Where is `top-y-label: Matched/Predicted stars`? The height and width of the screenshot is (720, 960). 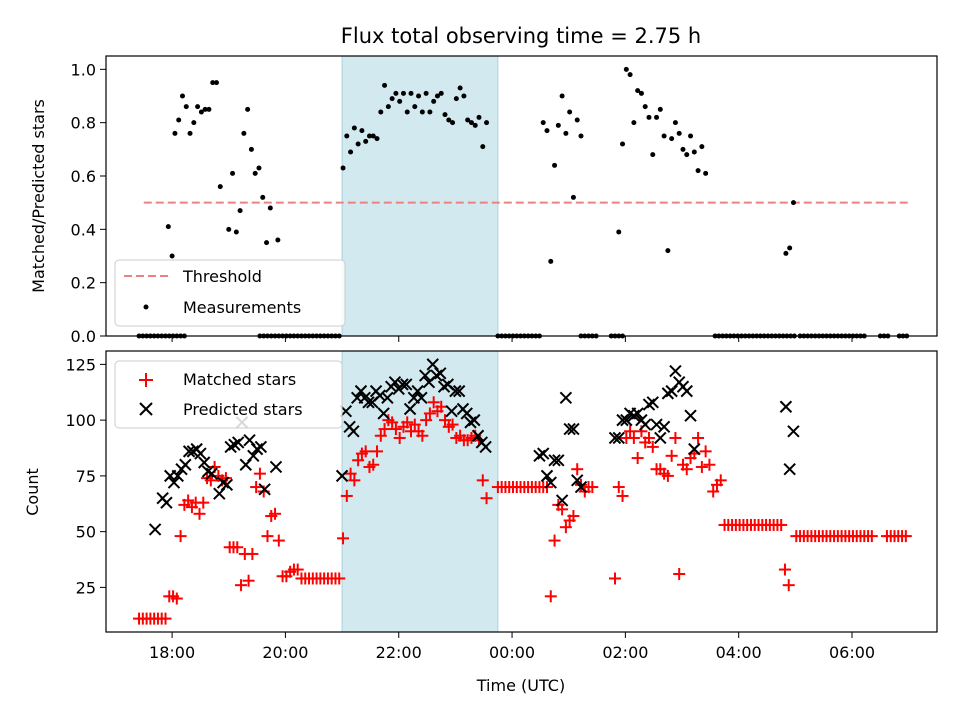
top-y-label: Matched/Predicted stars is located at coordinates (38, 196).